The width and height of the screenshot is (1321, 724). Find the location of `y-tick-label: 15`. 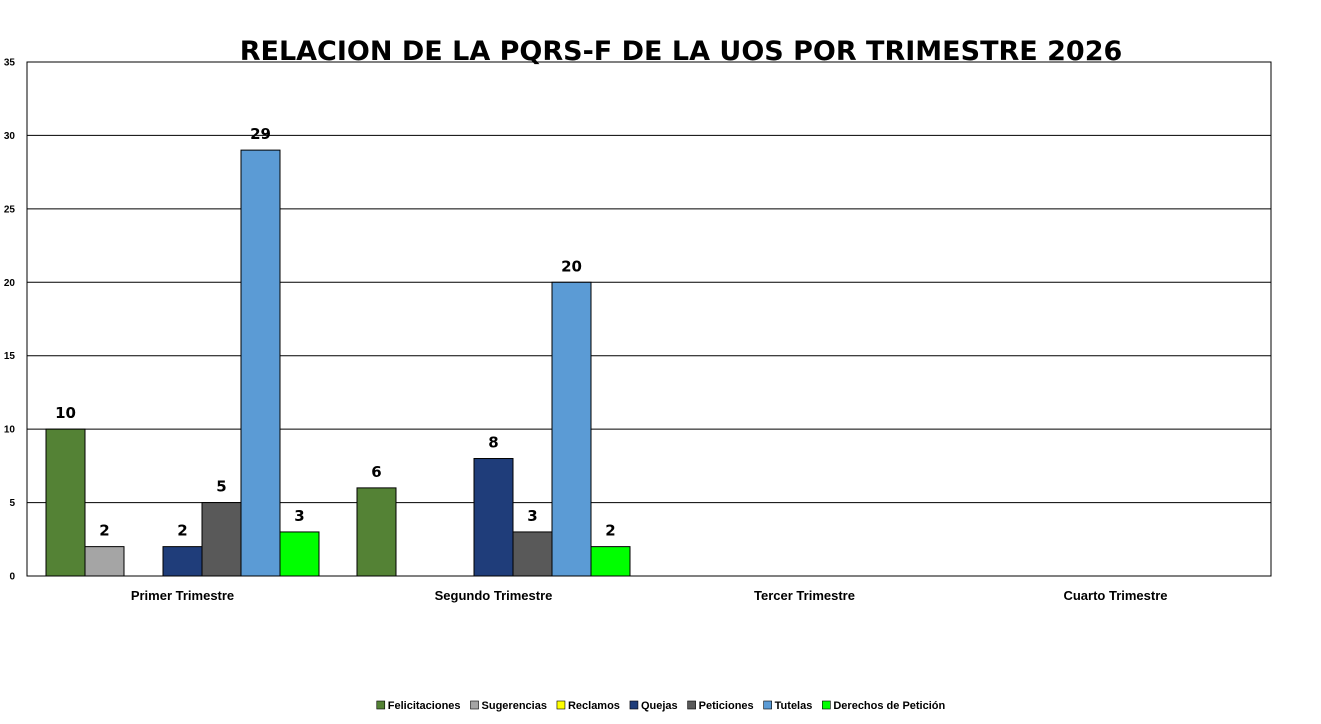

y-tick-label: 15 is located at coordinates (10, 356).